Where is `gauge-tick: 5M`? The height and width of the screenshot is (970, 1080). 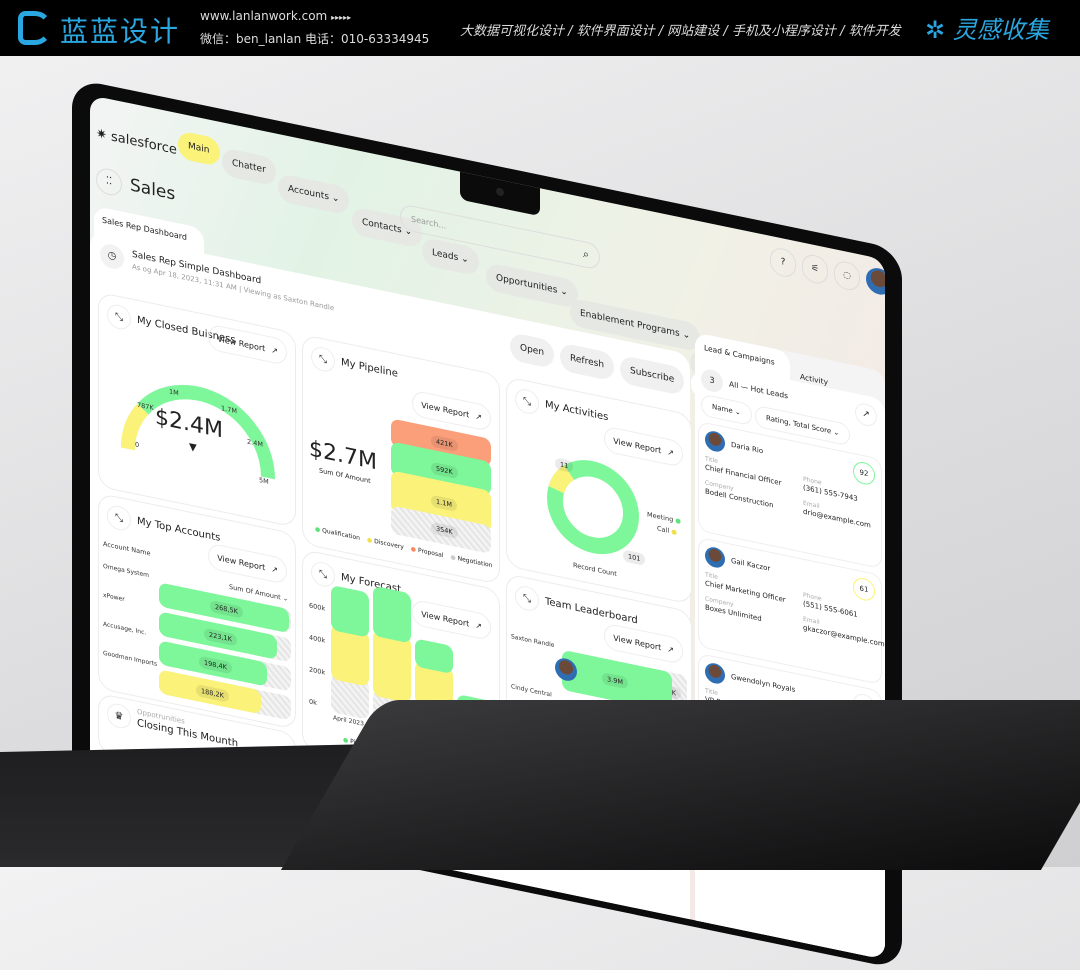 gauge-tick: 5M is located at coordinates (264, 481).